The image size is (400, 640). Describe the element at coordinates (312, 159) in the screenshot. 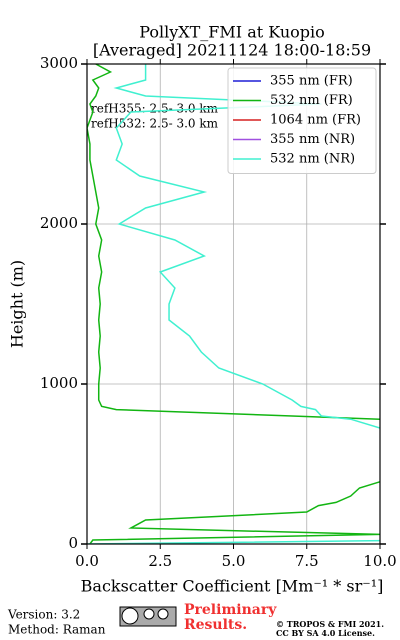

I see `legend-label: 532 nm (NR)` at that location.